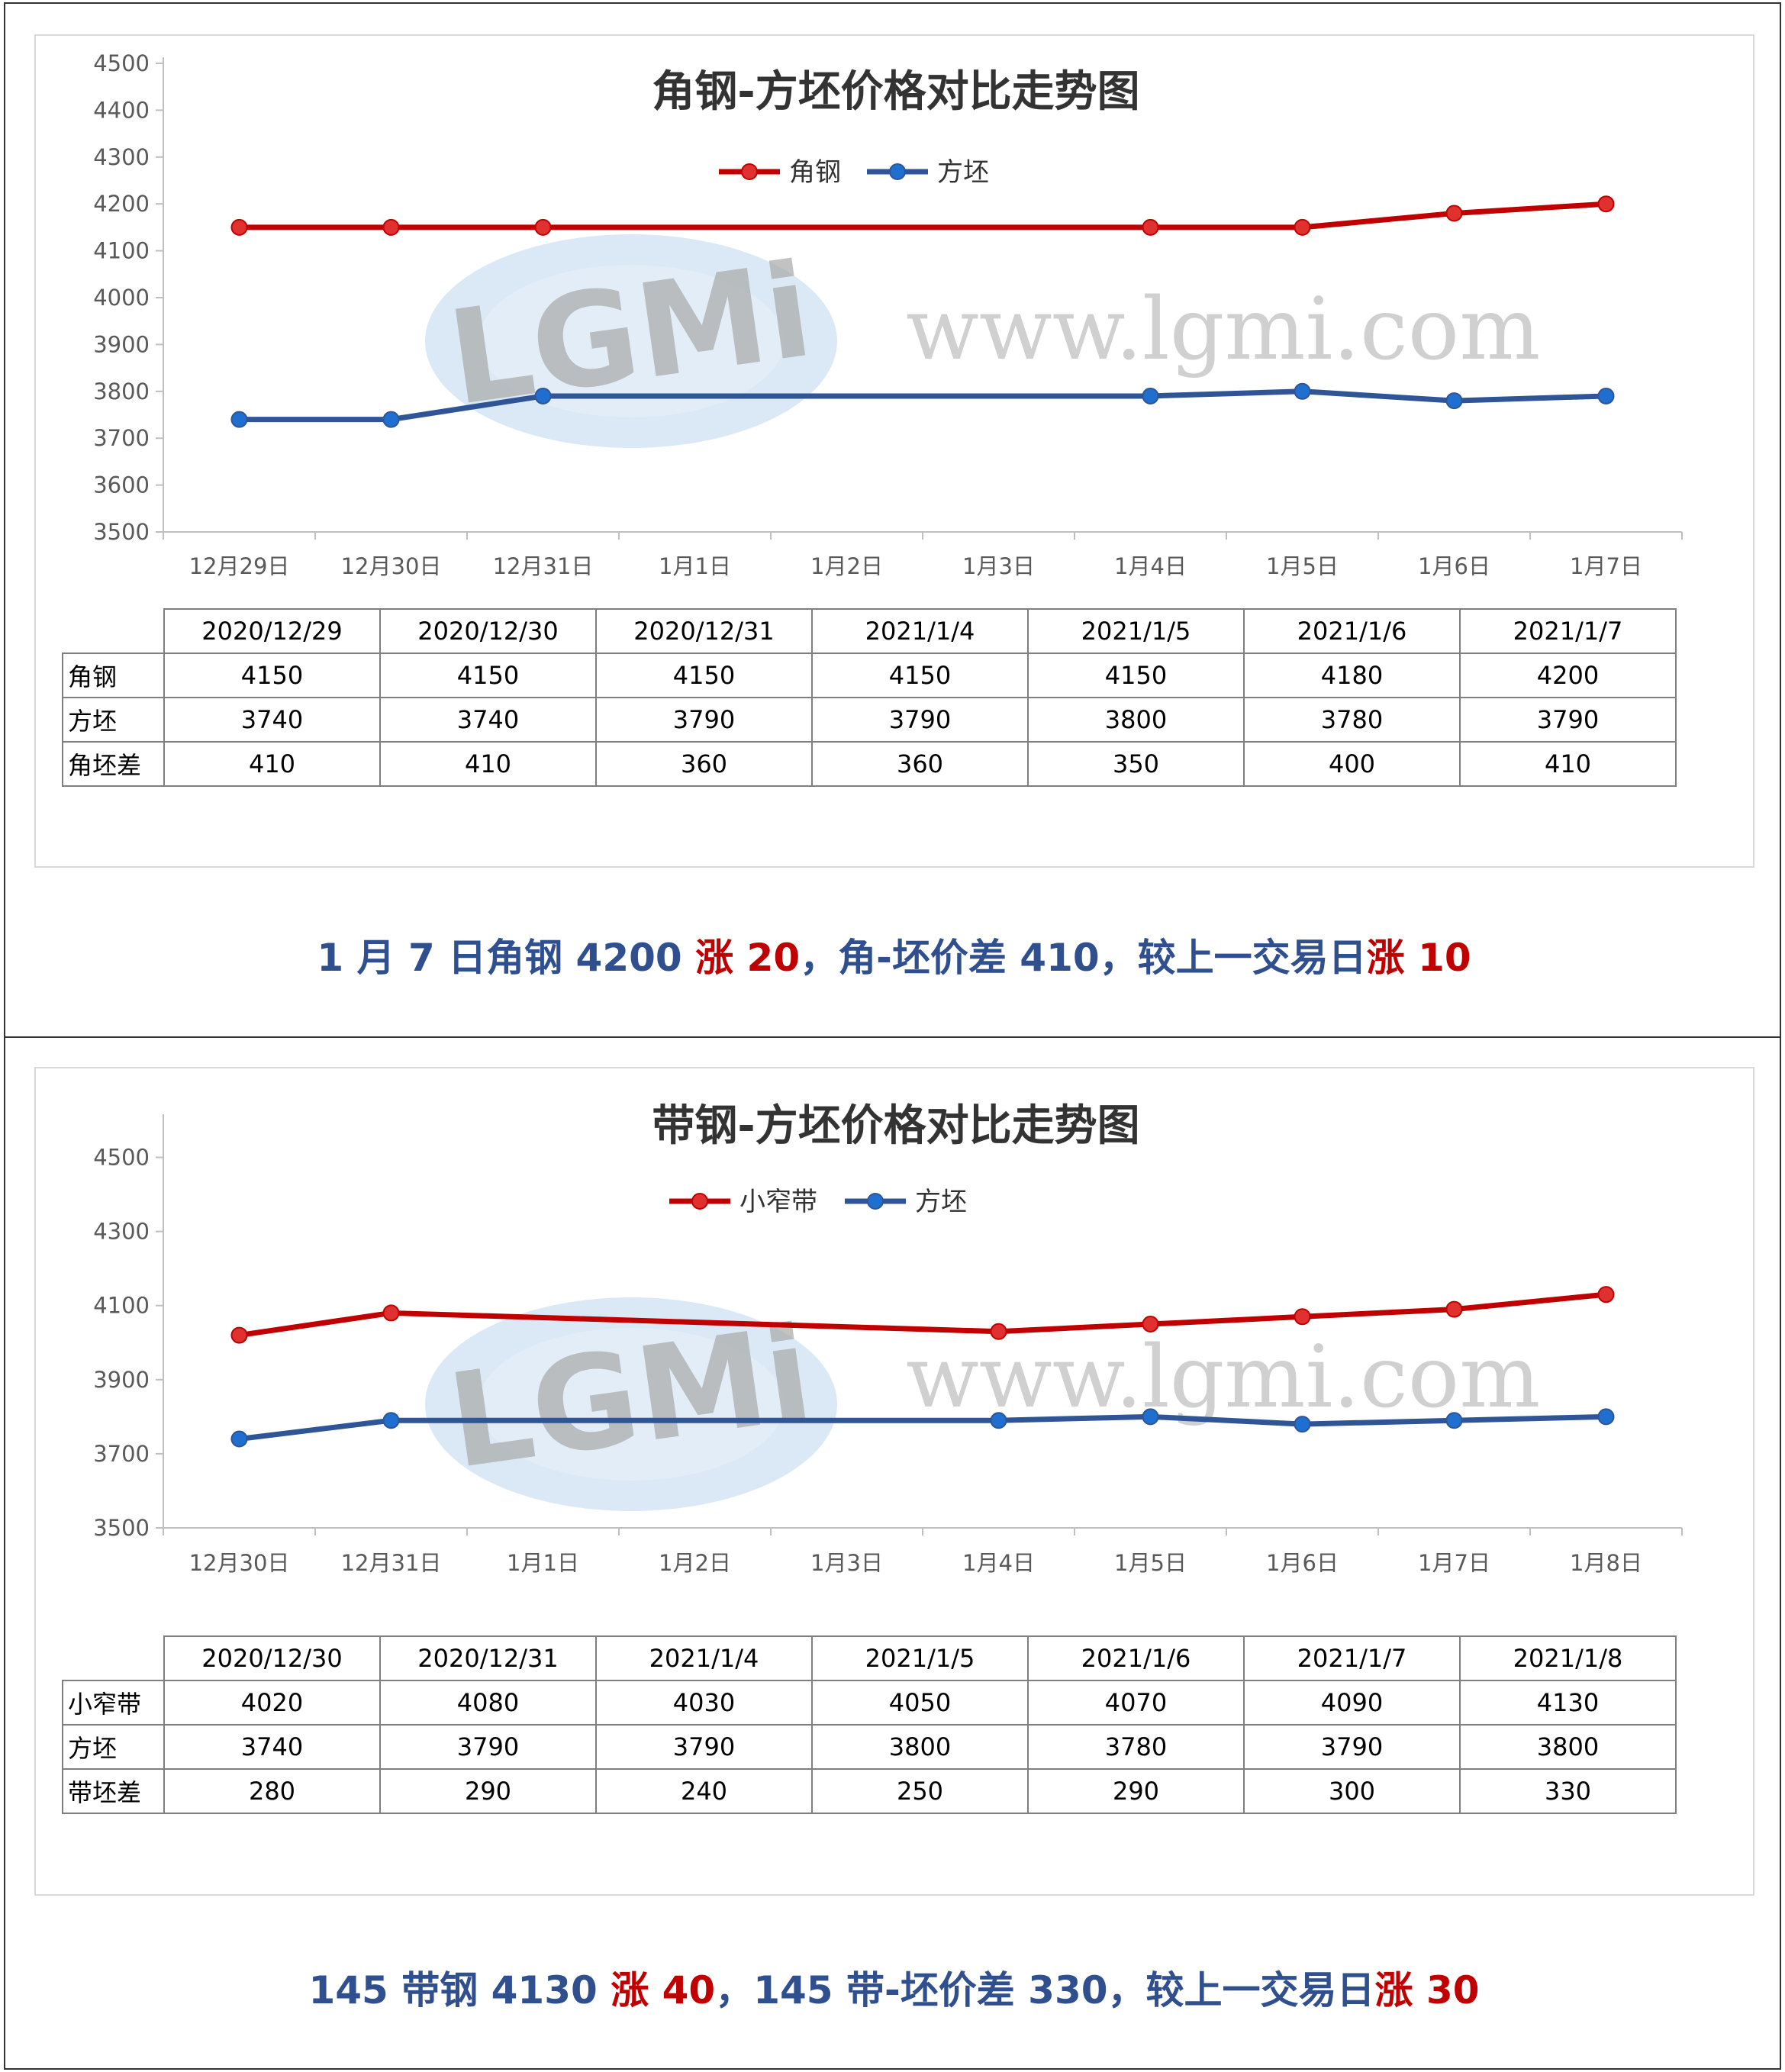 The image size is (1785, 2072). What do you see at coordinates (1136, 1791) in the screenshot?
I see `table-cell: 290` at bounding box center [1136, 1791].